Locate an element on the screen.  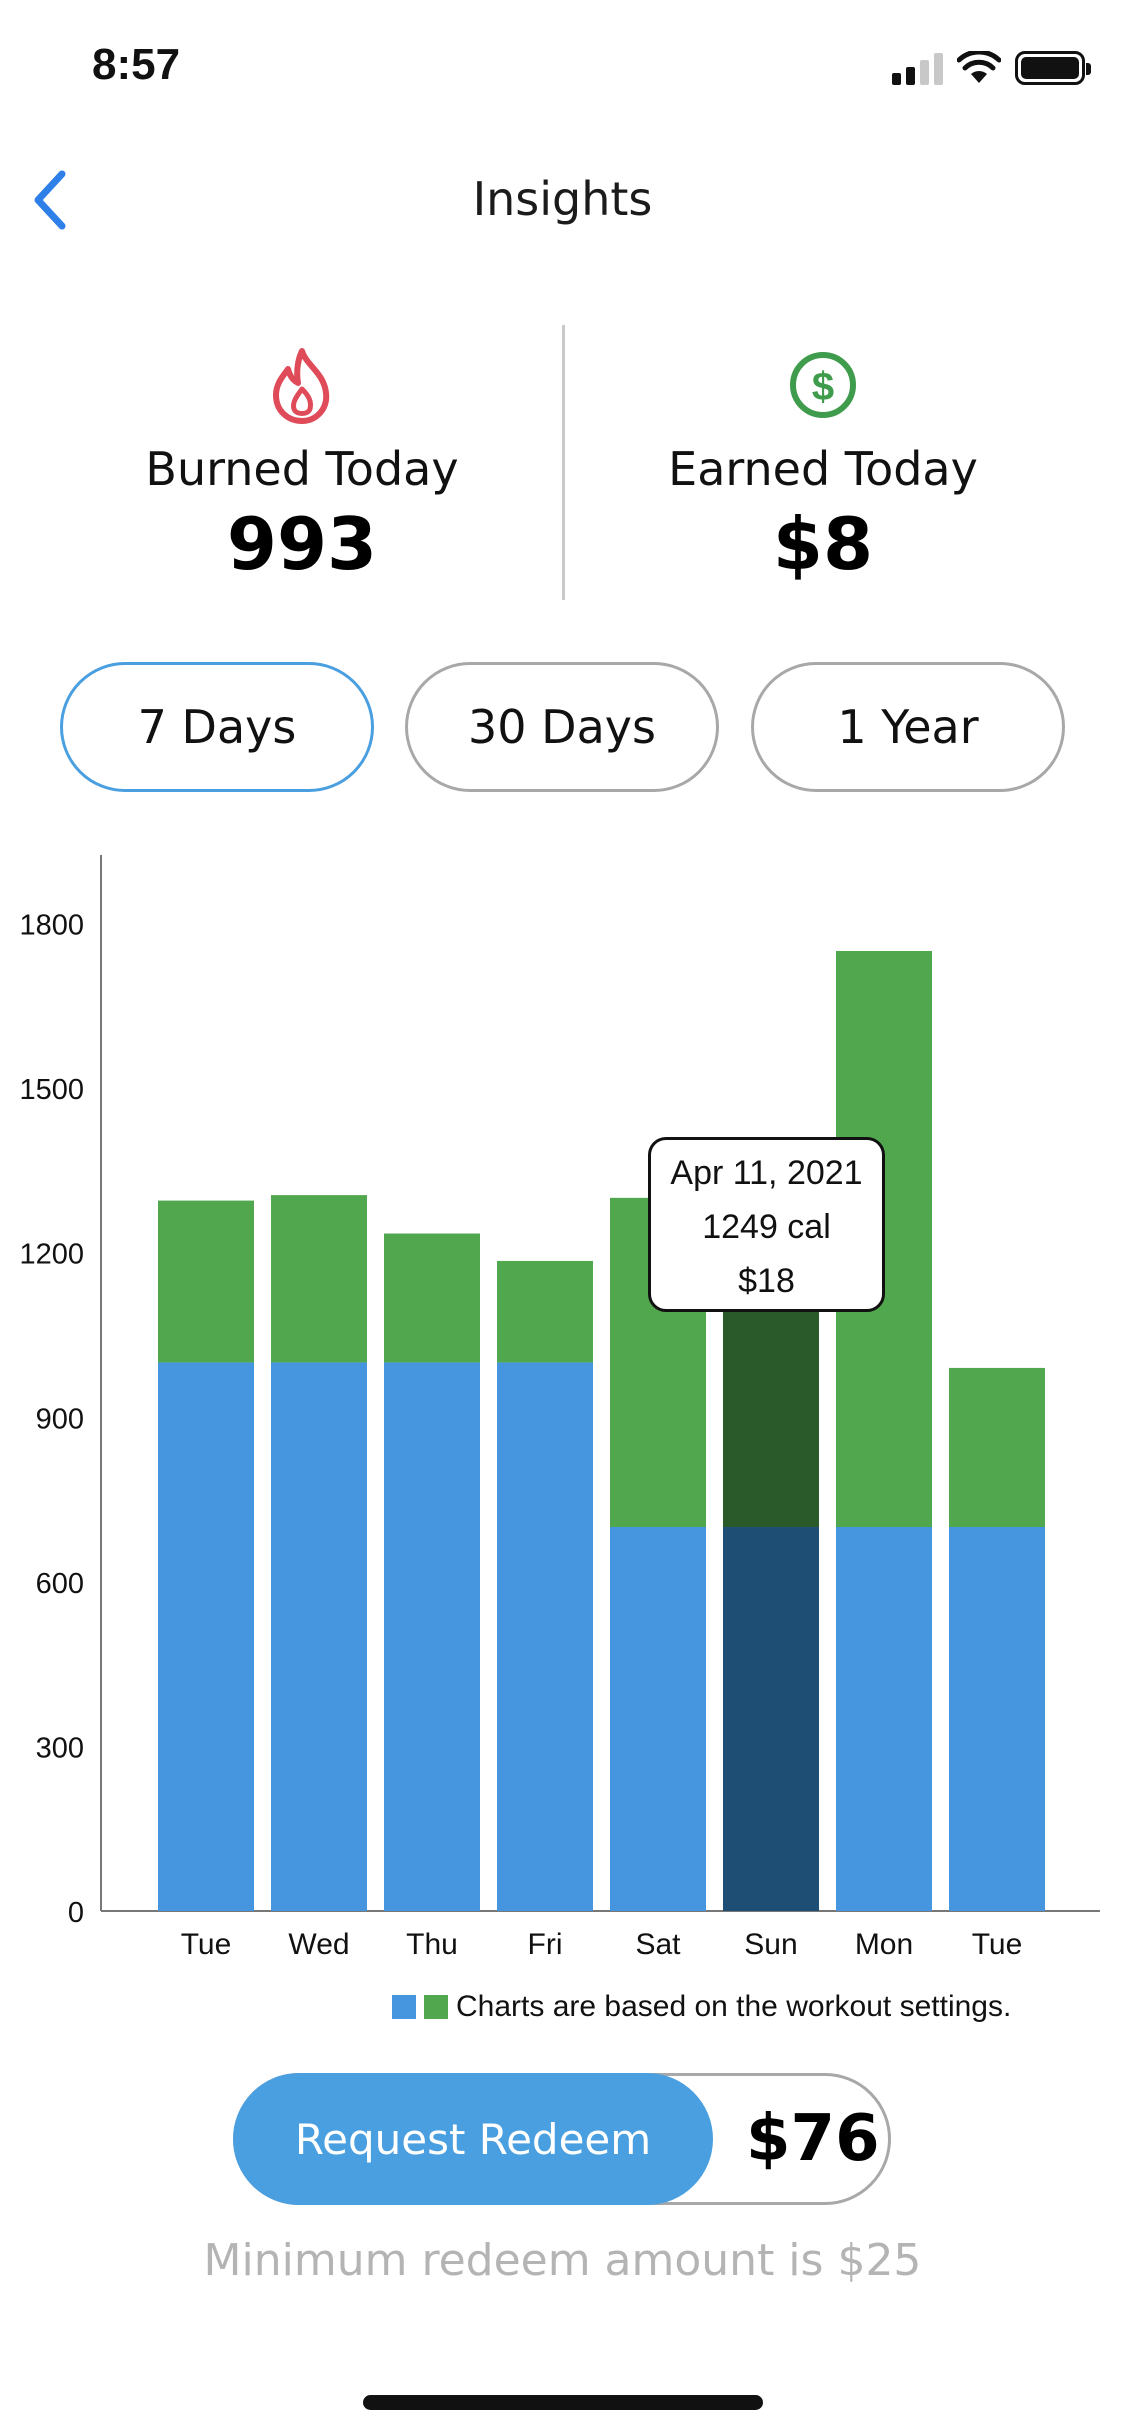
burned-today-stat: Burned Today 993 is located at coordinates (302, 465).